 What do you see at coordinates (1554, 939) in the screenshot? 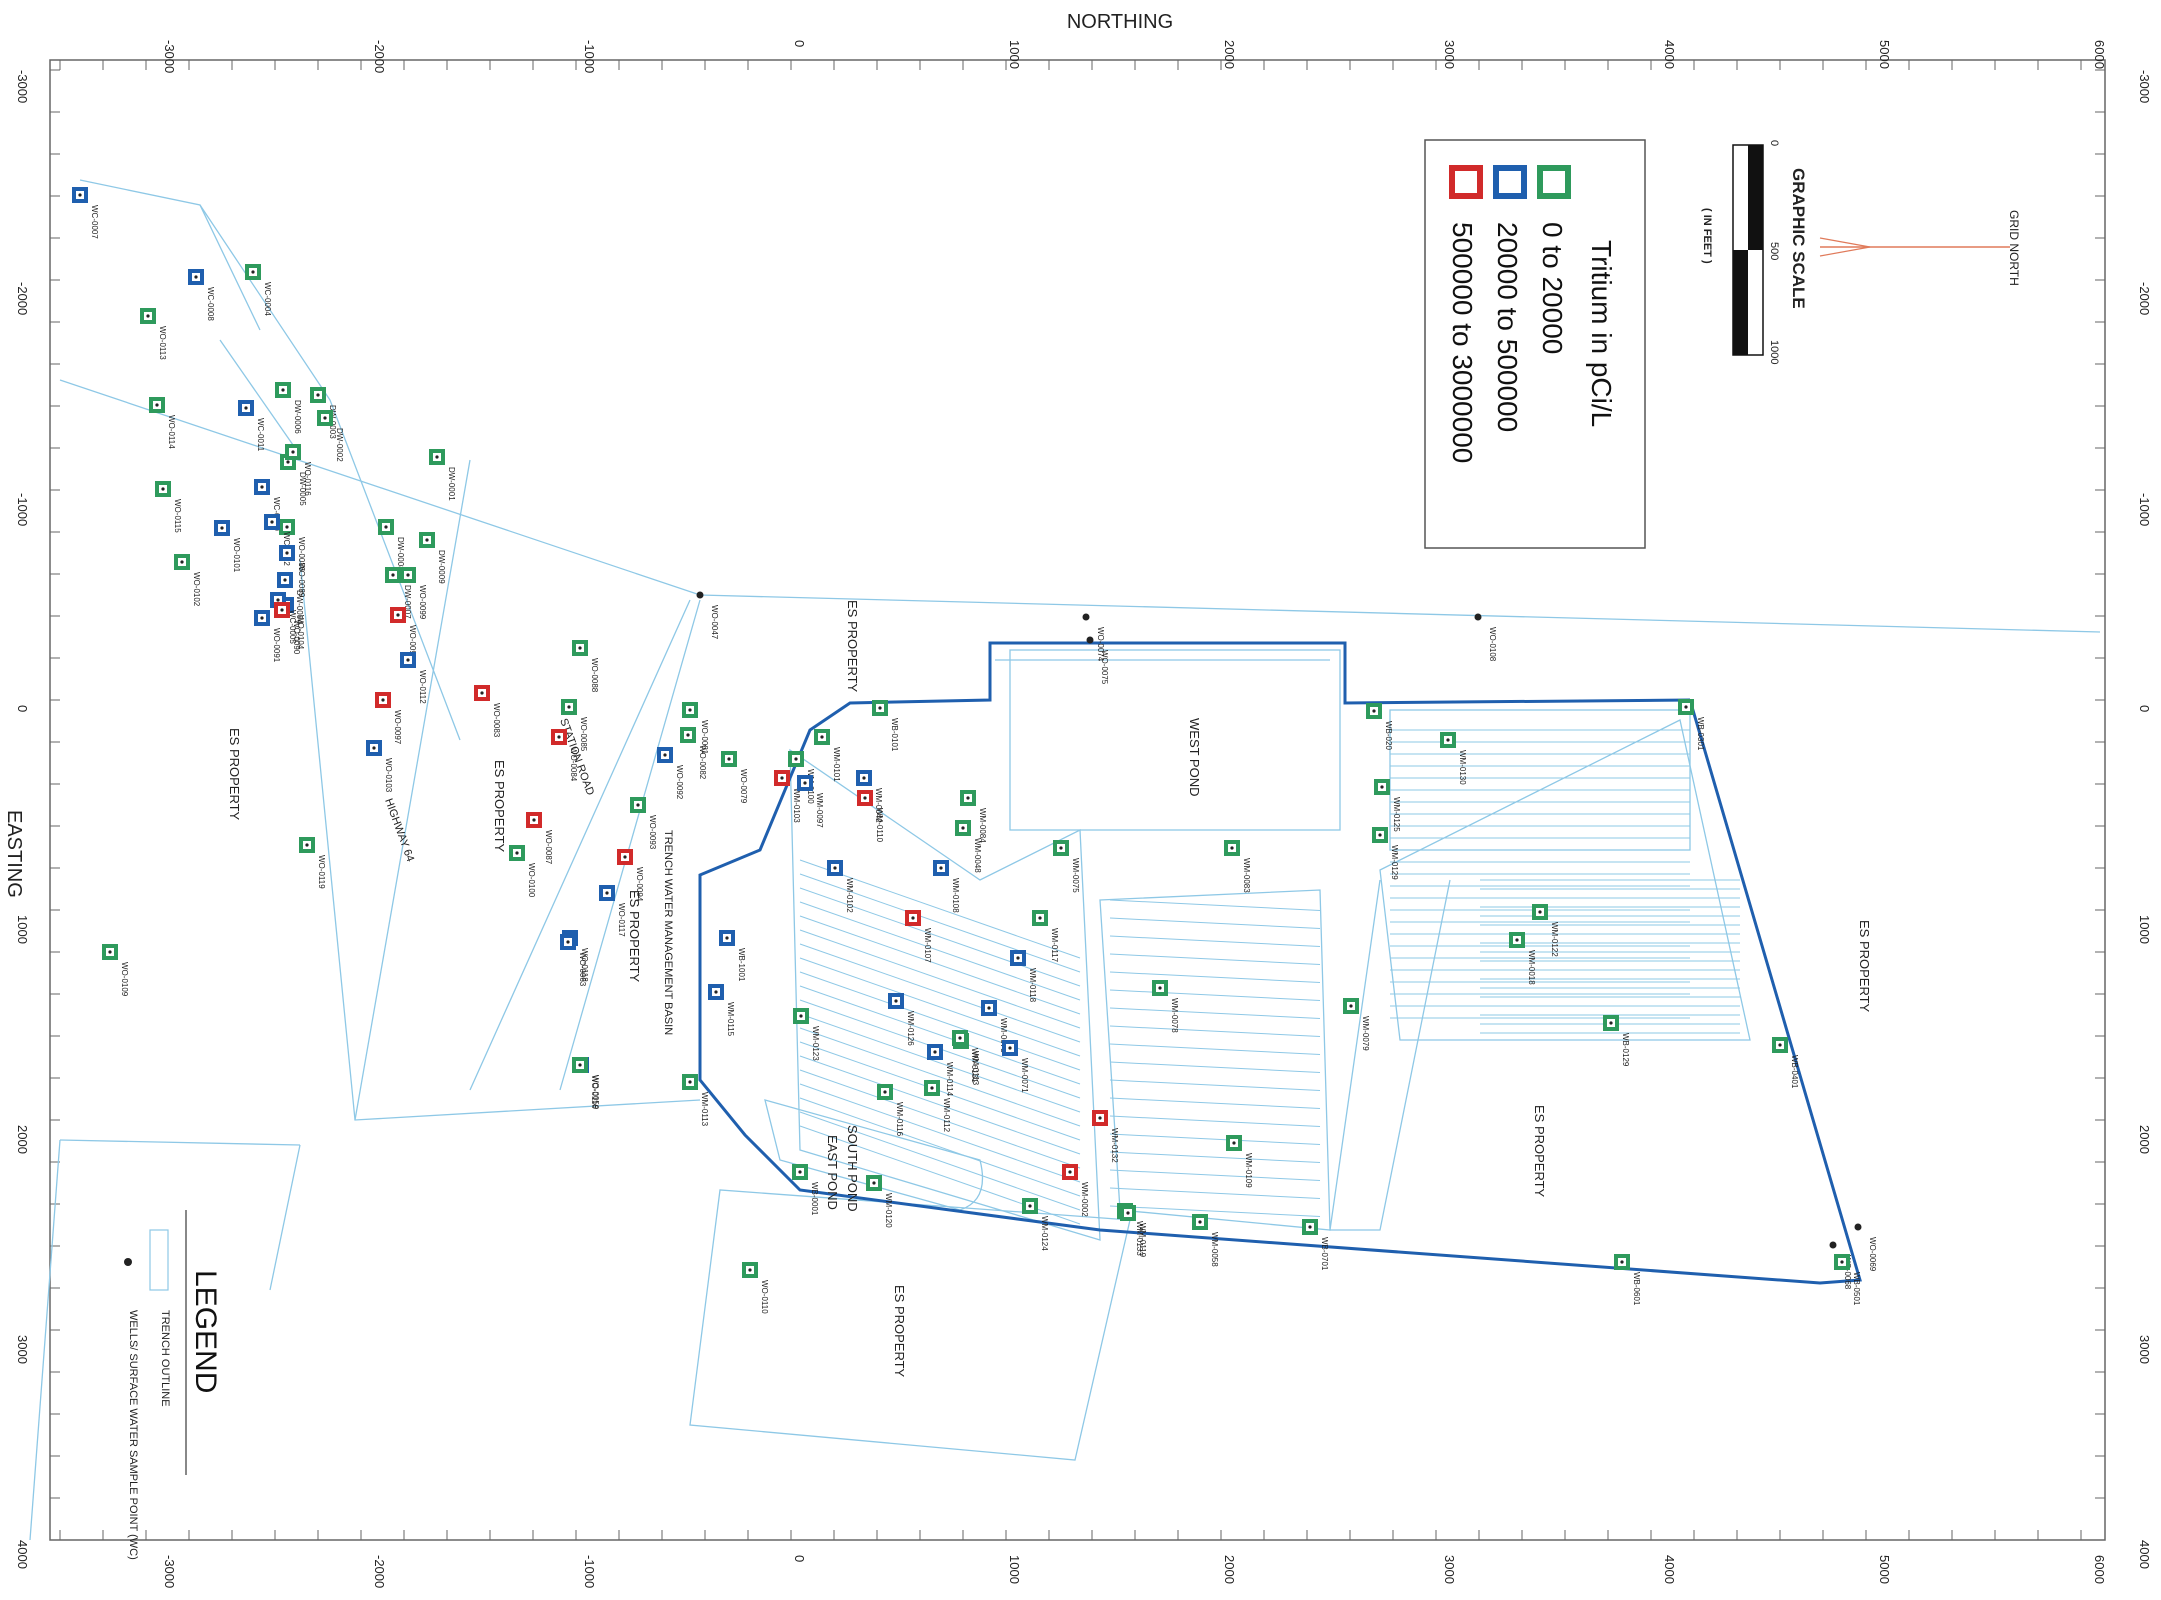
I see `well-label: WM-0122` at bounding box center [1554, 939].